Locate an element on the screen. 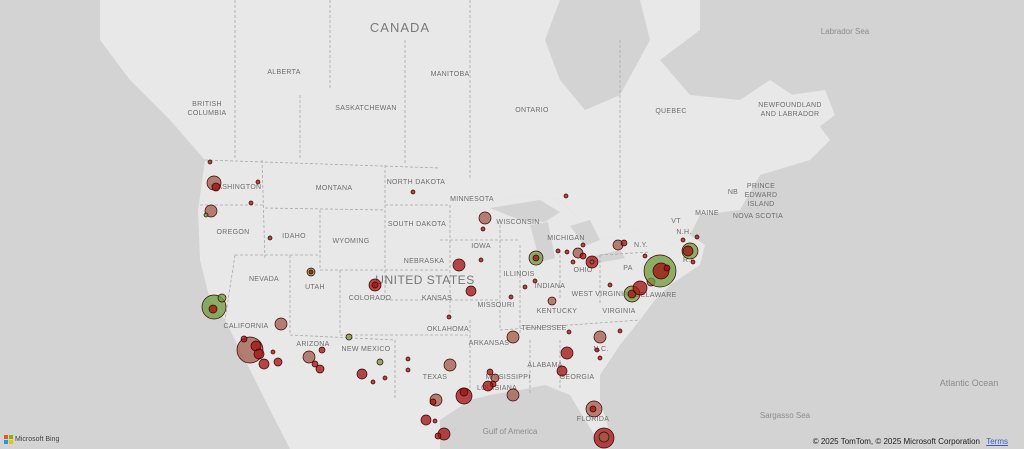 This screenshot has width=1024, height=449. country-label-united-states: UNITED STATES is located at coordinates (424, 280).